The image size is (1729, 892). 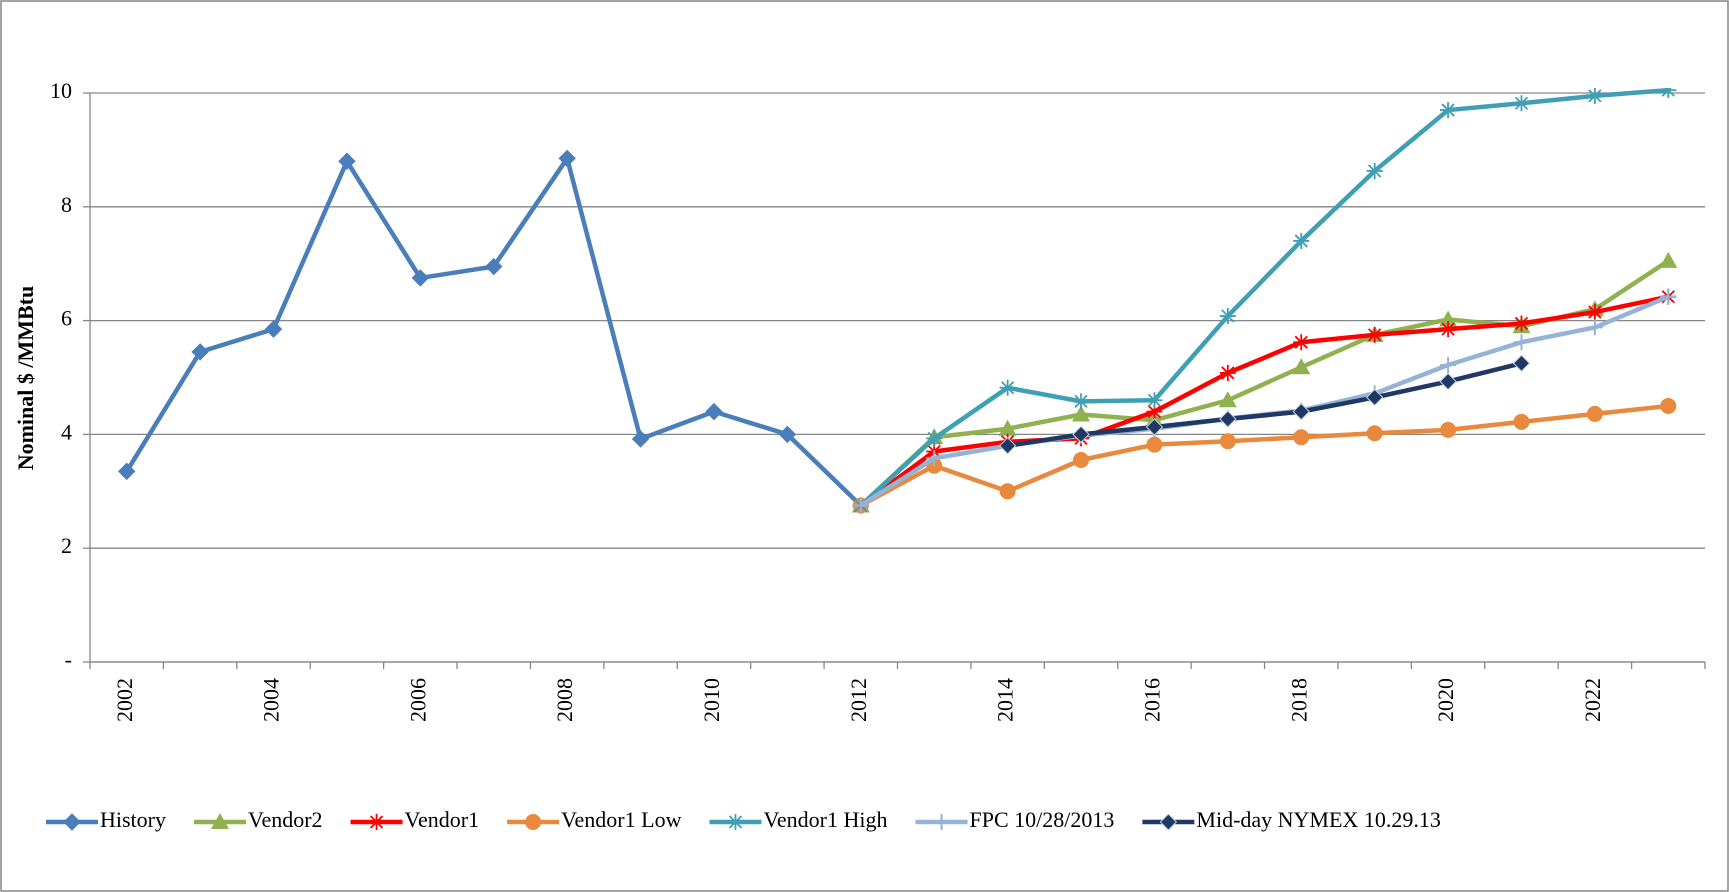 I want to click on legend-item: Vendor2, so click(x=258, y=819).